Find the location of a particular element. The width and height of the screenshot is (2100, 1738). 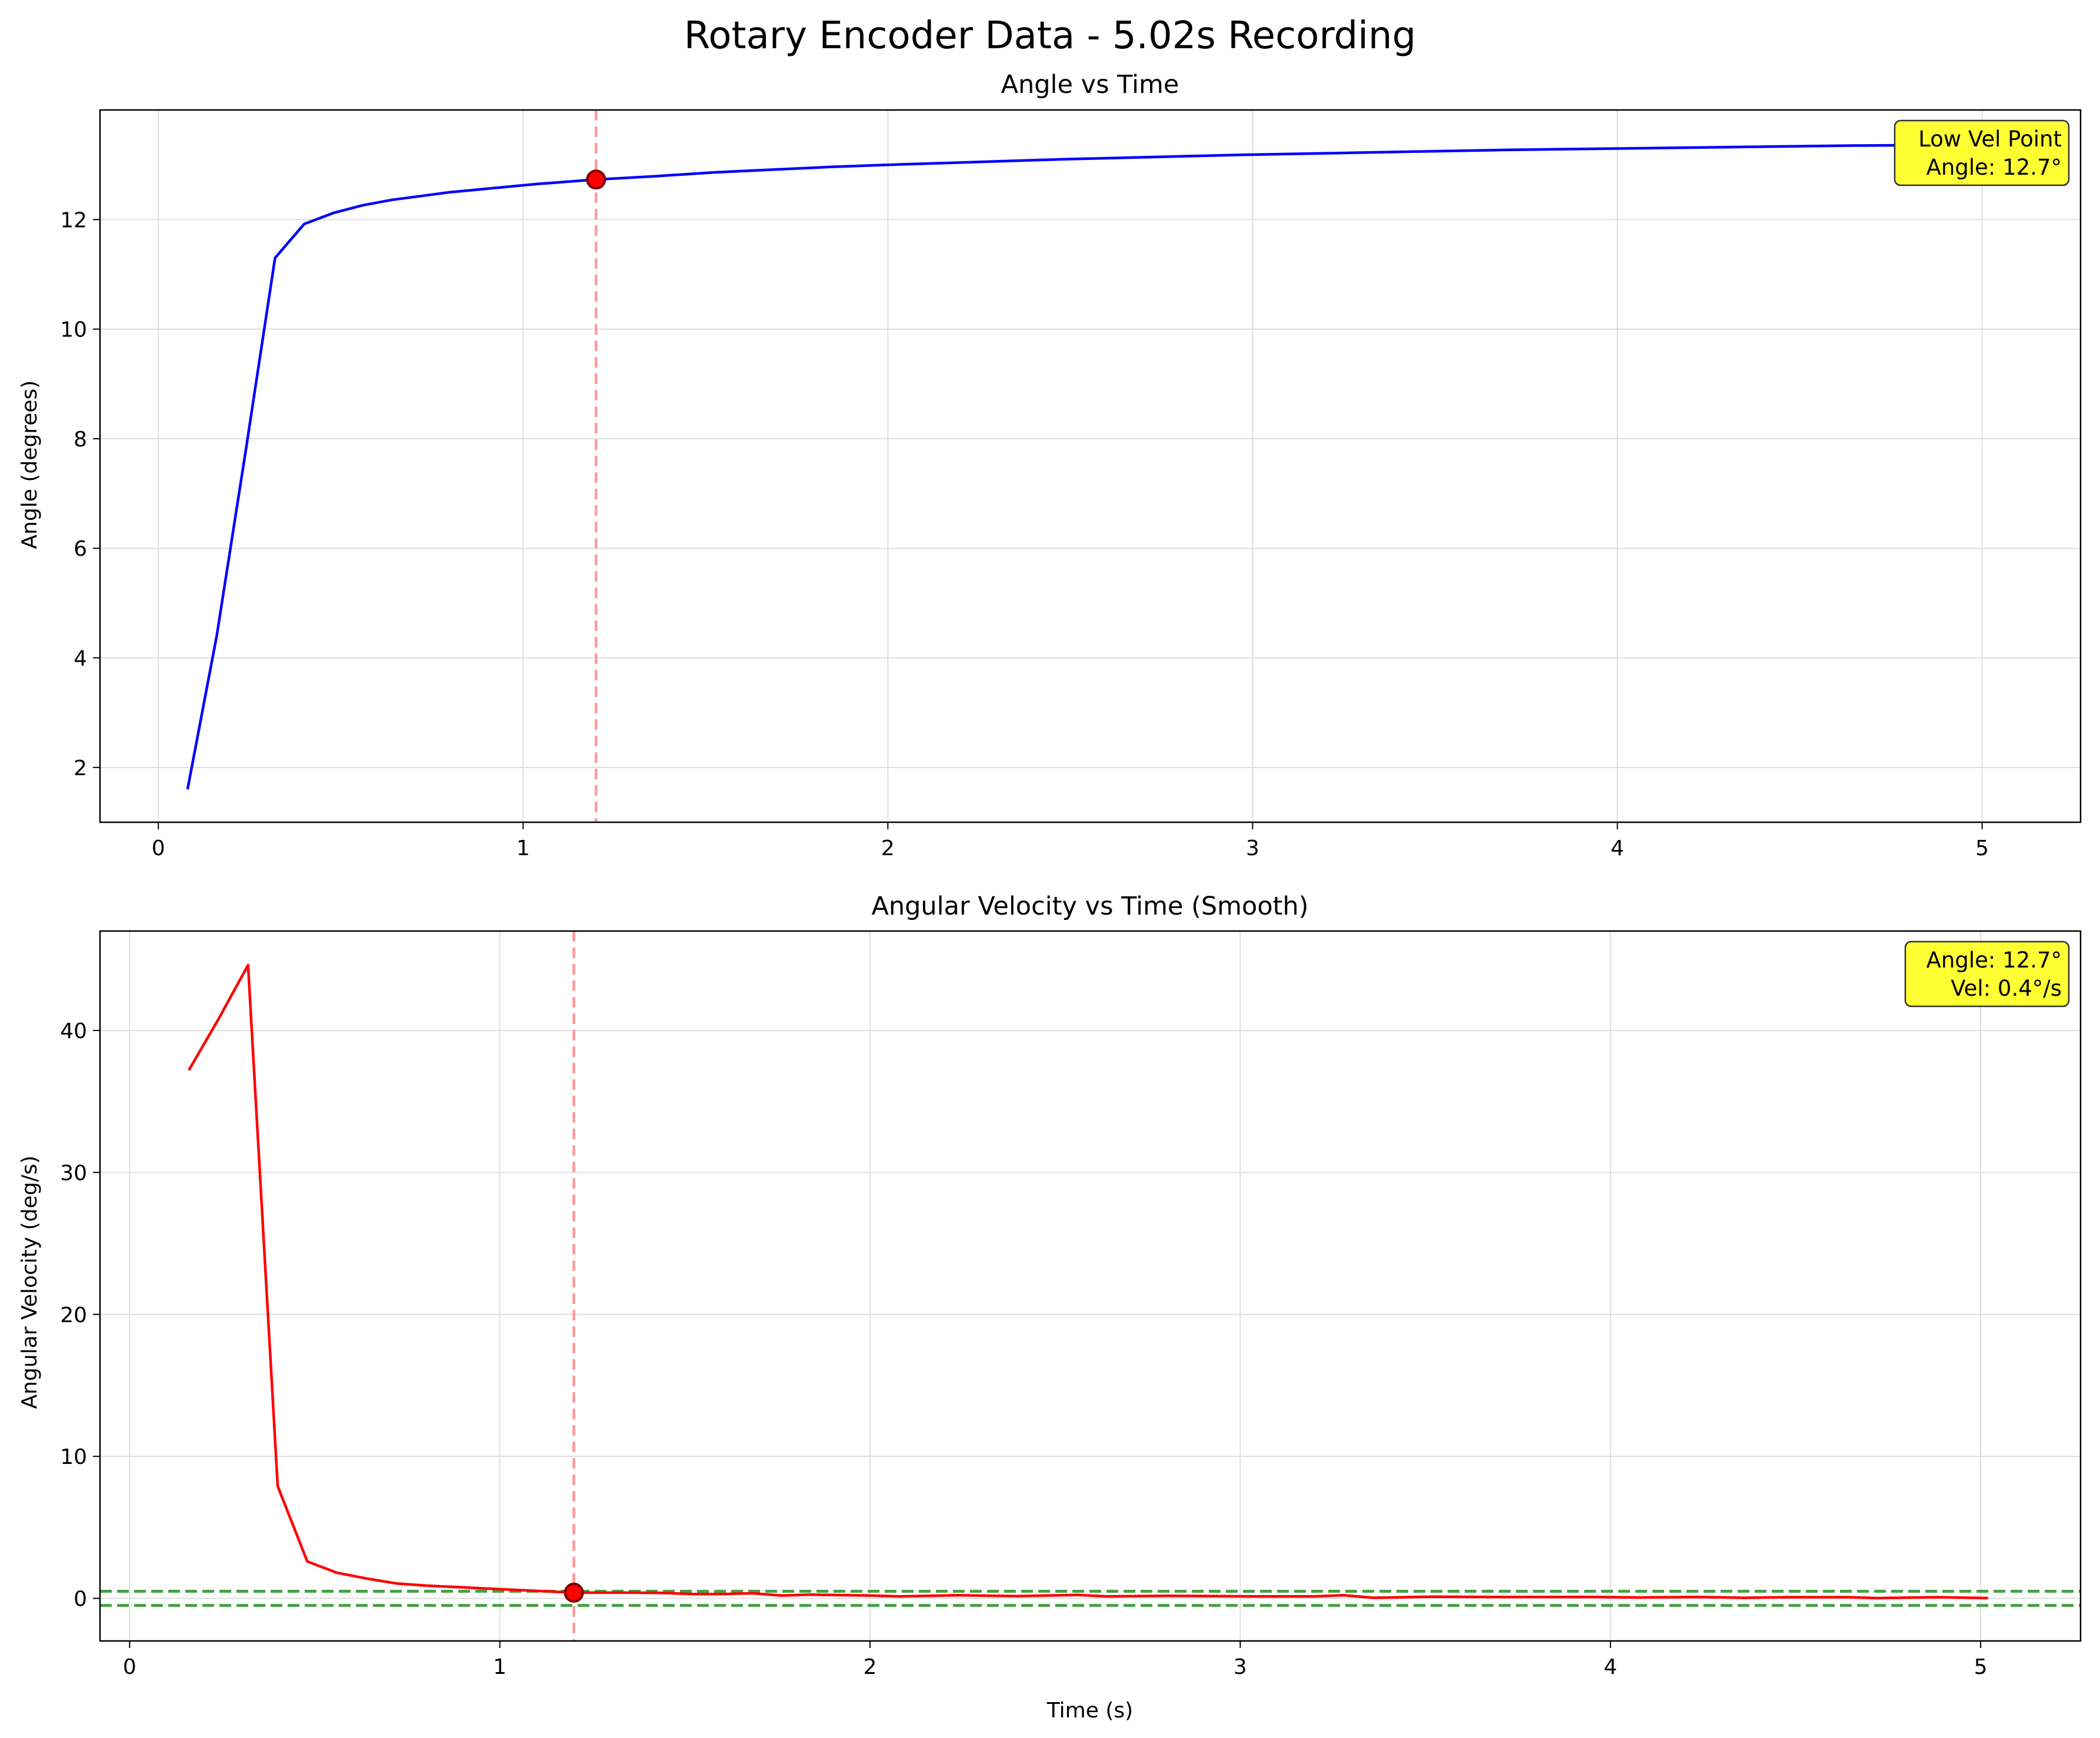

velocity-y-tick-label: 30 is located at coordinates (73, 1173).